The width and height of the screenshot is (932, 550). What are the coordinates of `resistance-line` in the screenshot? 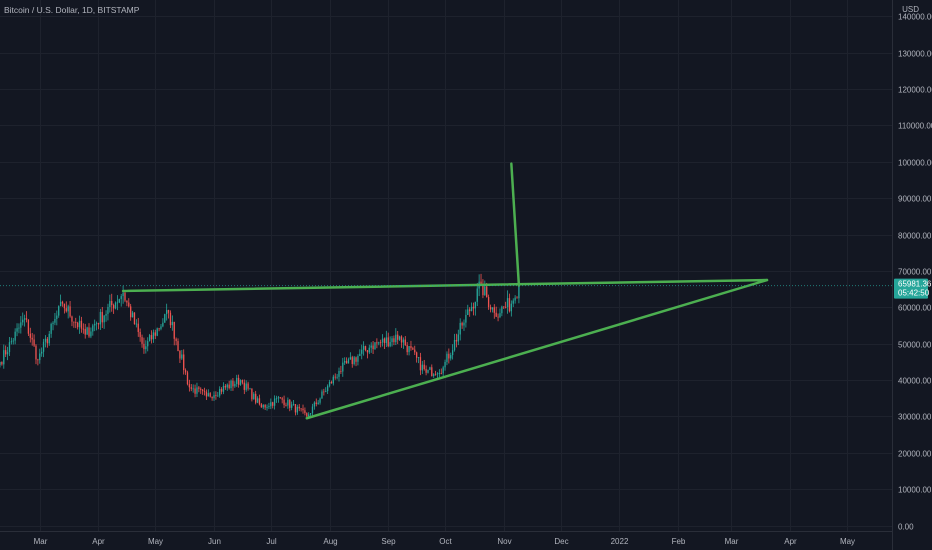 It's located at (445, 285).